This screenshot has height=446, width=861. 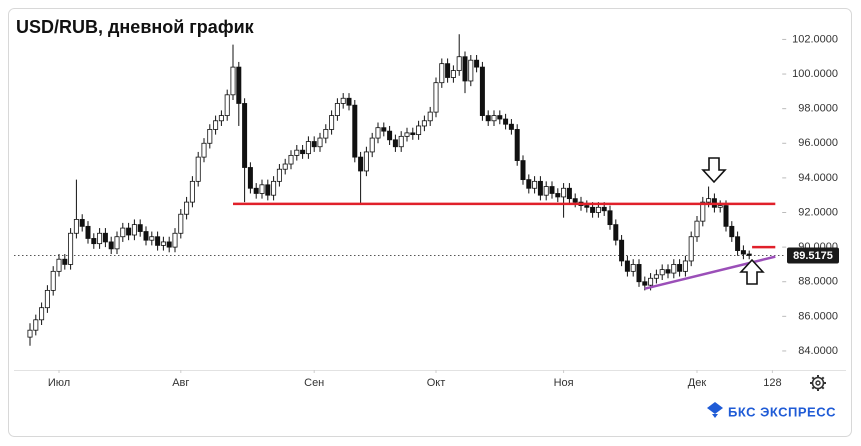 What do you see at coordinates (715, 410) in the screenshot?
I see `brand-logo` at bounding box center [715, 410].